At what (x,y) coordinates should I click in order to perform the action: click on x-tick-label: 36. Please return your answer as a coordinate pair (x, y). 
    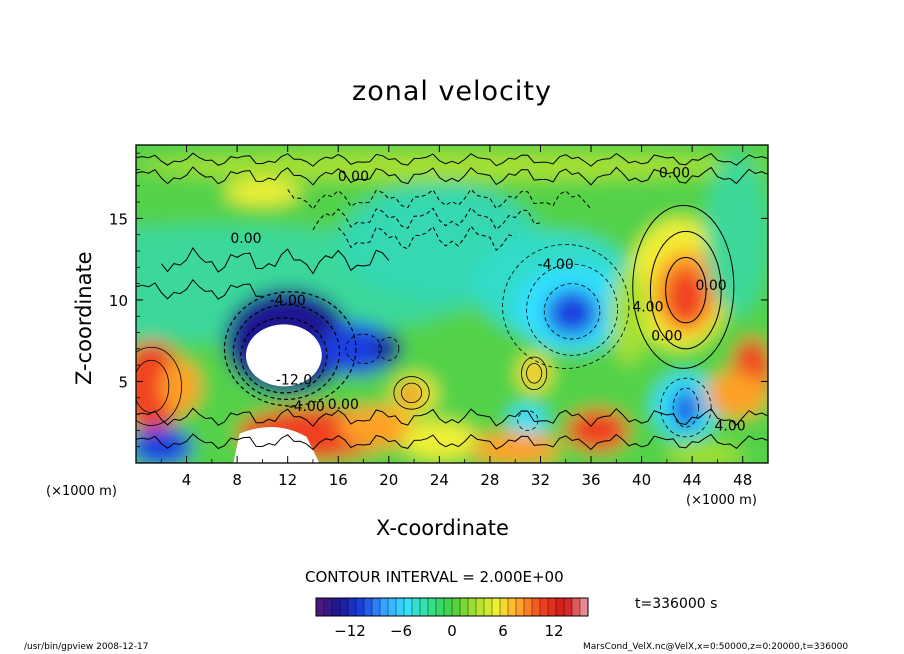
    Looking at the image, I should click on (590, 480).